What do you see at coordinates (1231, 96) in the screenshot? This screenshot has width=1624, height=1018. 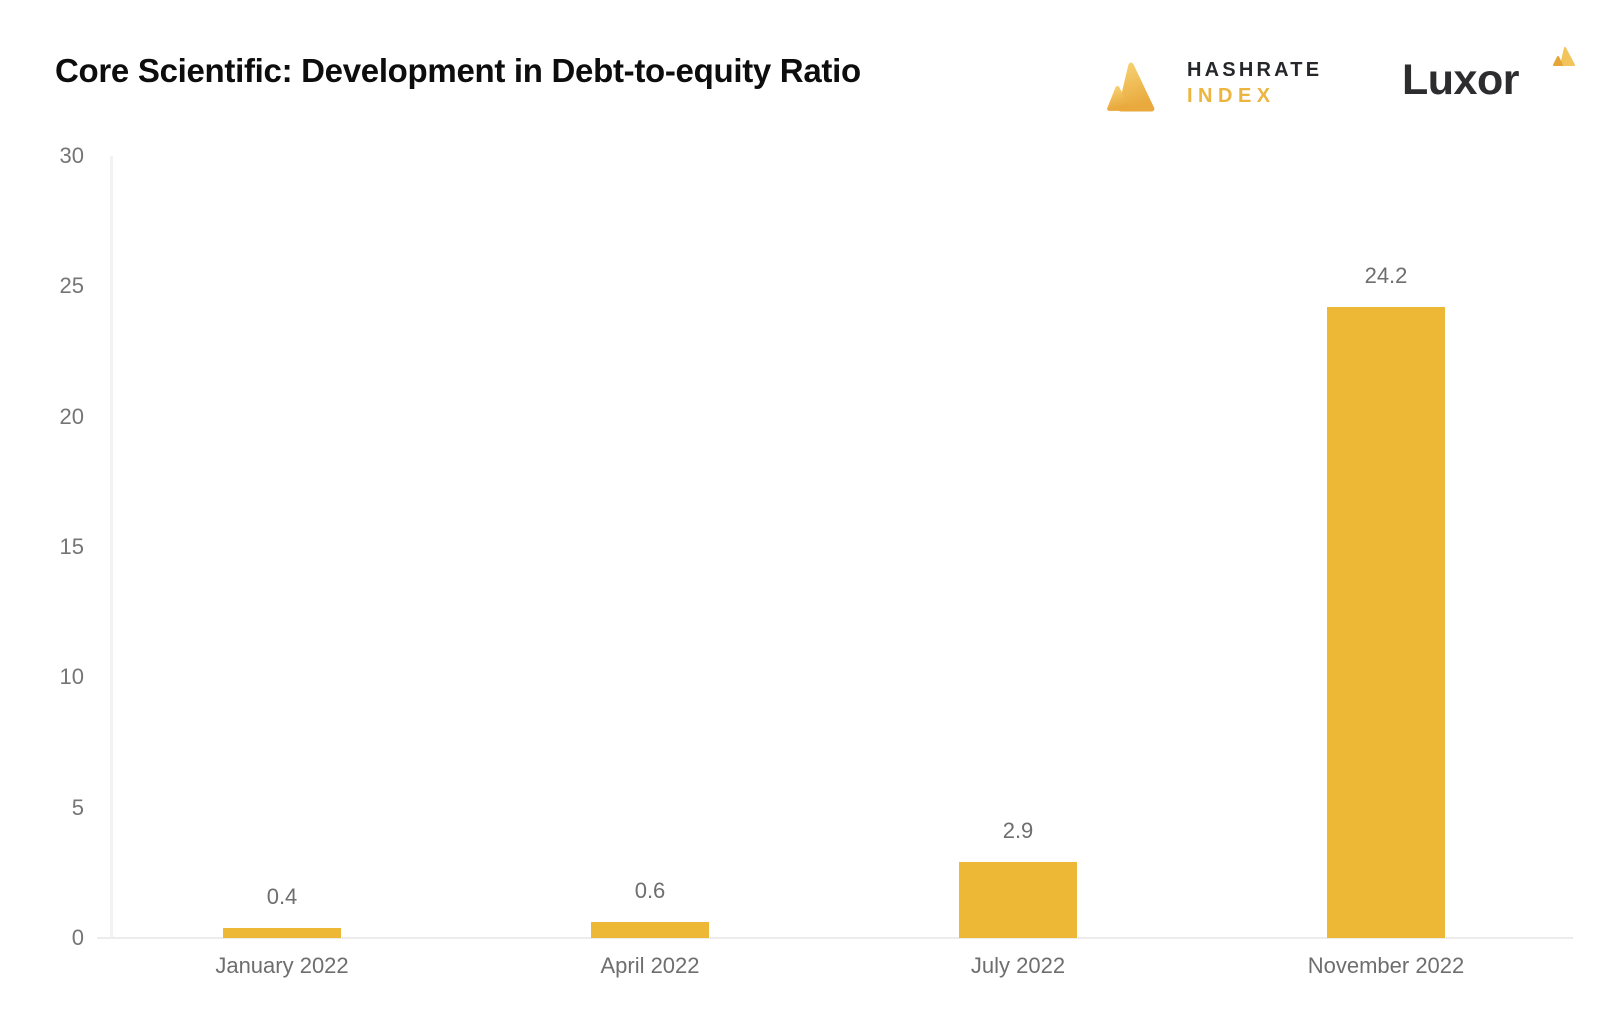 I see `index-label: INDEX` at bounding box center [1231, 96].